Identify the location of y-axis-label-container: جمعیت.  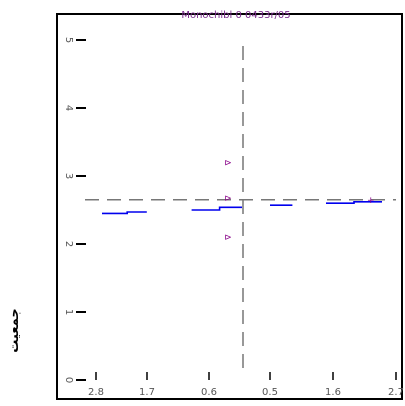
(14, 330).